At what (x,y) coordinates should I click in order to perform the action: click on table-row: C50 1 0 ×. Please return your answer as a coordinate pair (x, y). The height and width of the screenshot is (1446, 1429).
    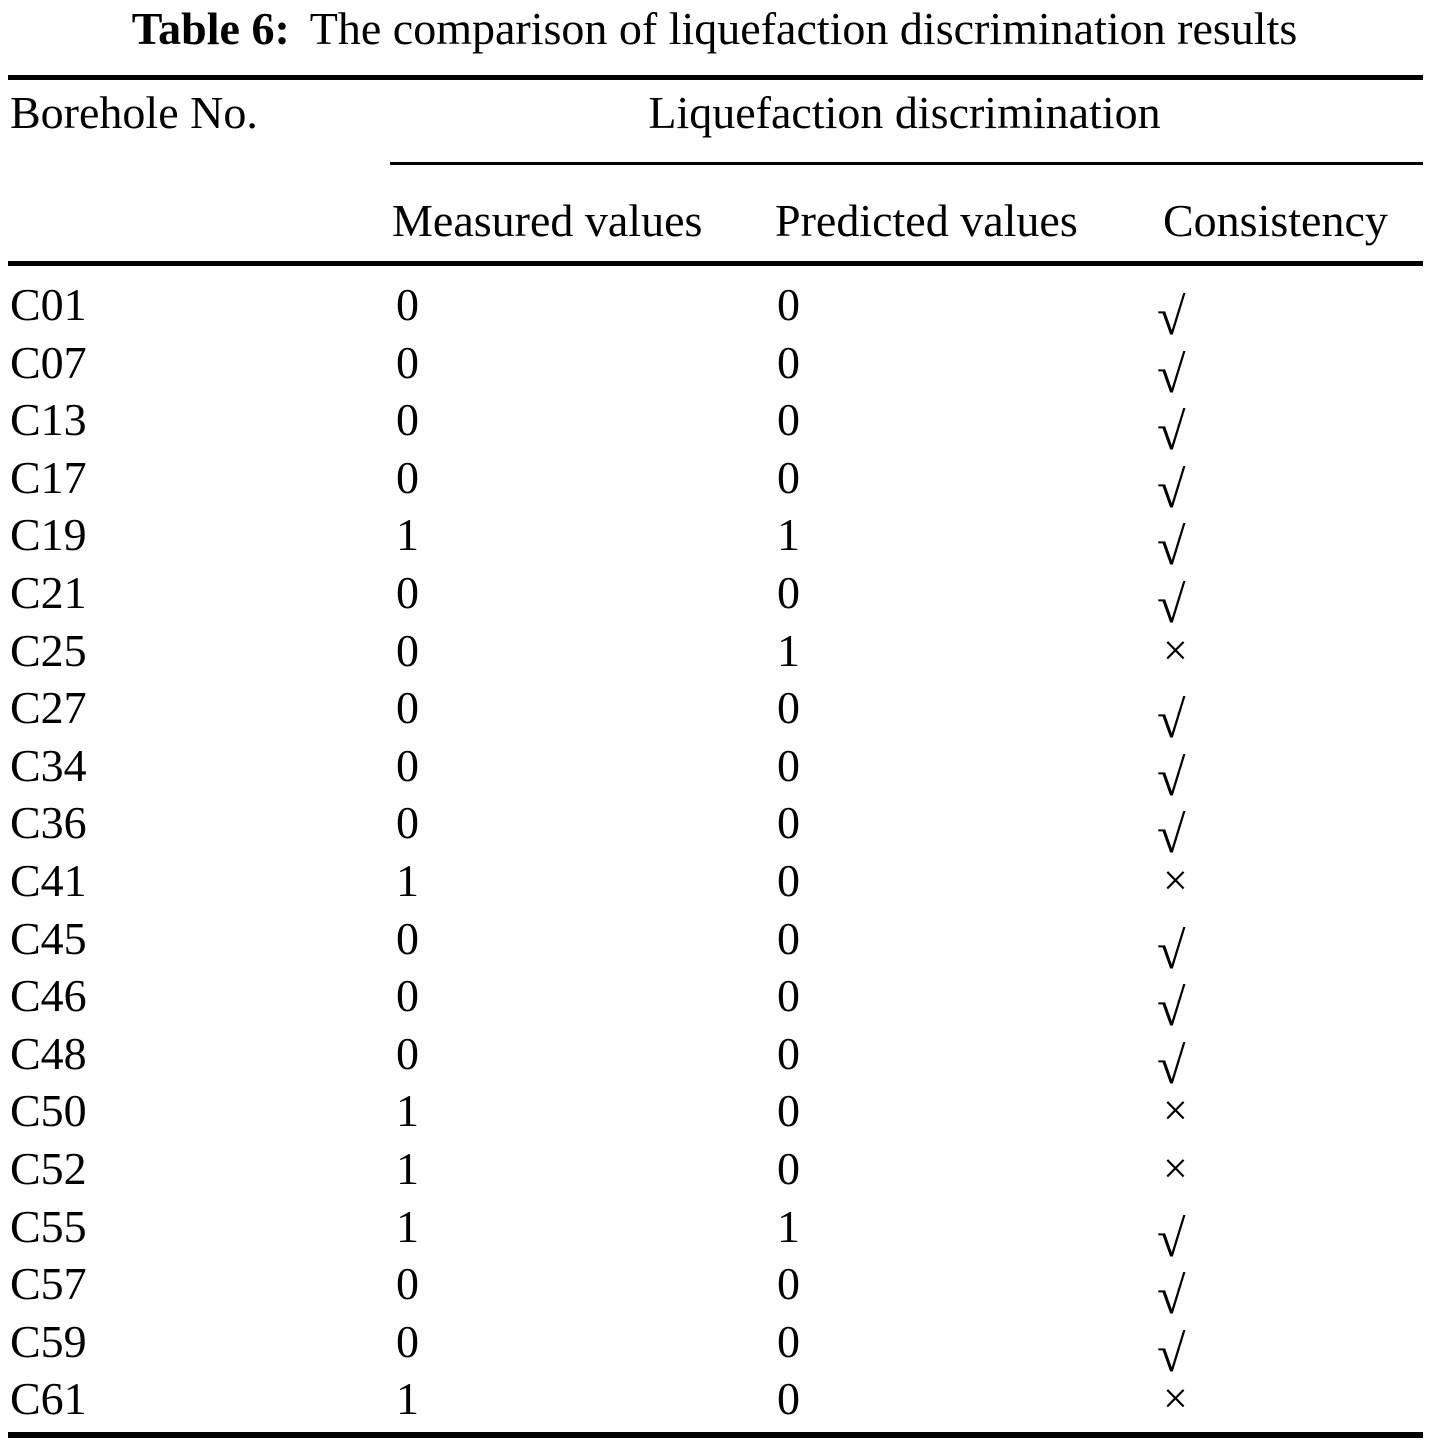
    Looking at the image, I should click on (714, 1111).